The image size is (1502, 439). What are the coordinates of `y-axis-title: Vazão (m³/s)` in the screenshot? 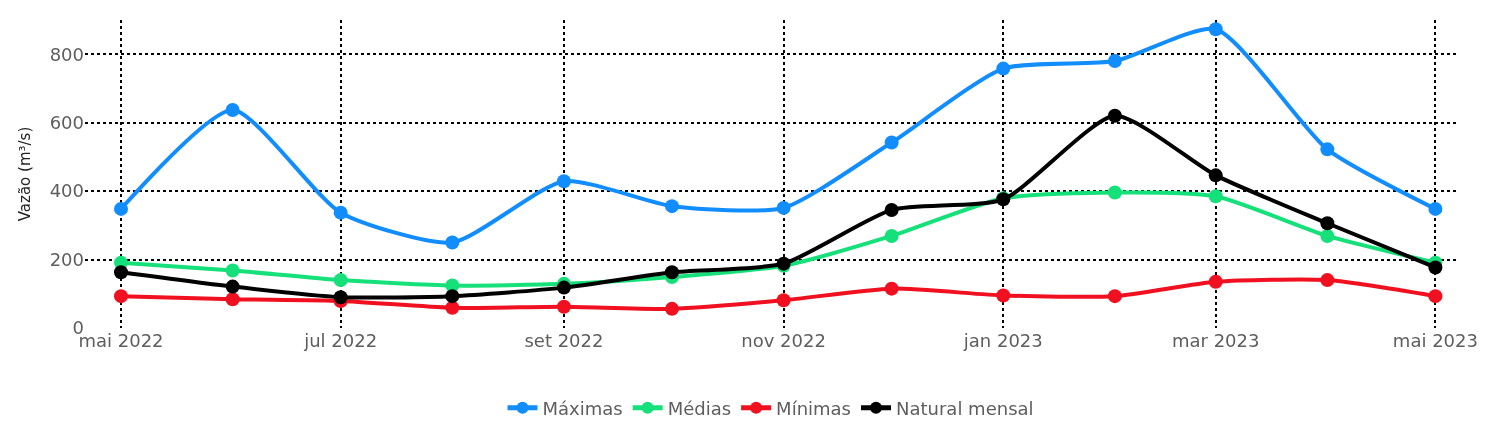 It's located at (24, 174).